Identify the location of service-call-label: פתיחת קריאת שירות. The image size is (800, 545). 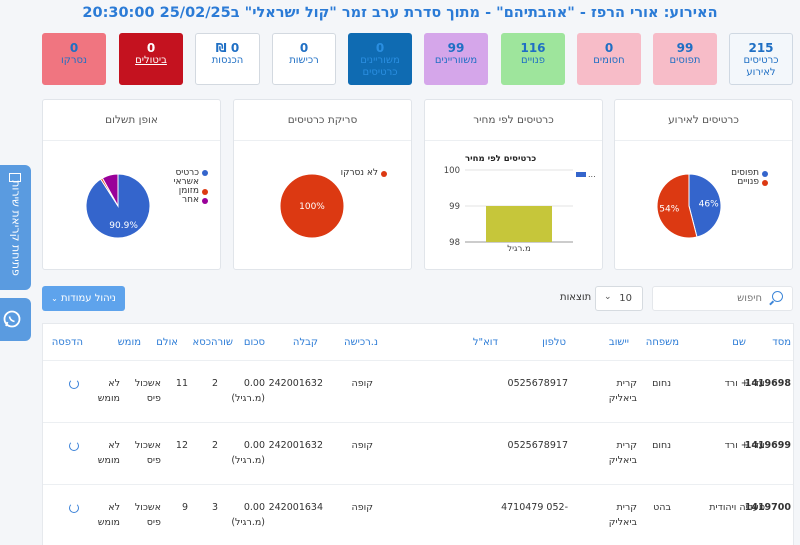
(15, 227).